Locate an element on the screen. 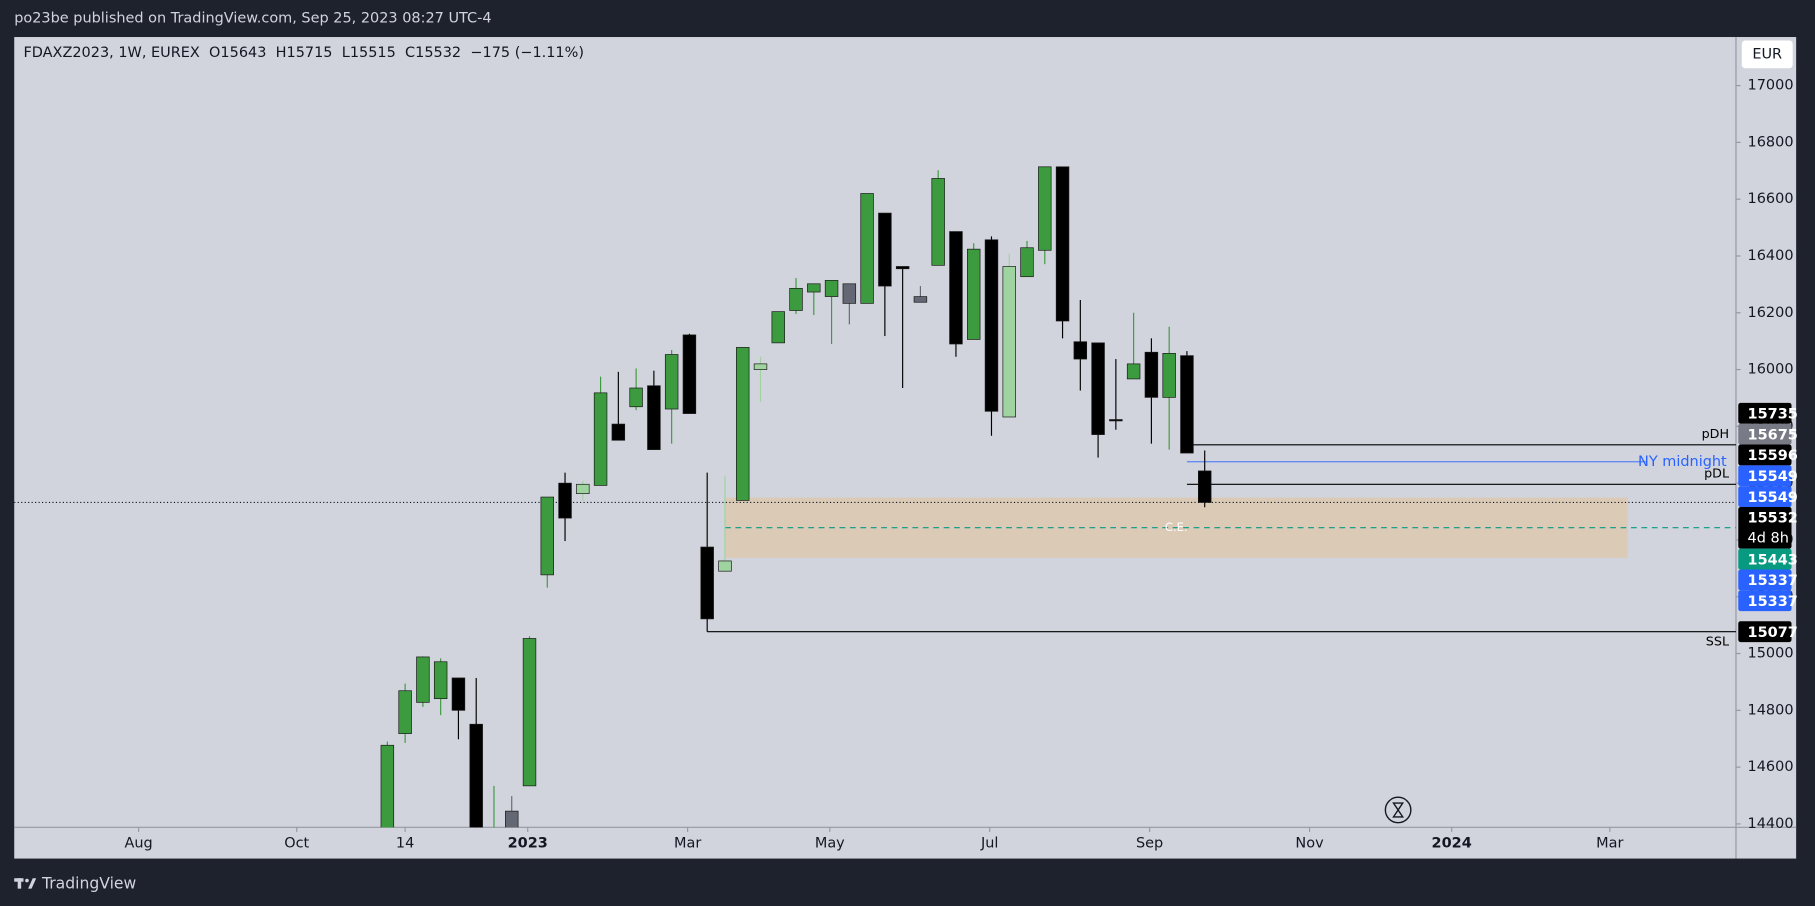 Image resolution: width=1815 pixels, height=906 pixels. legend-symbol: FDAXZ2023, 1W, EUREX is located at coordinates (111, 53).